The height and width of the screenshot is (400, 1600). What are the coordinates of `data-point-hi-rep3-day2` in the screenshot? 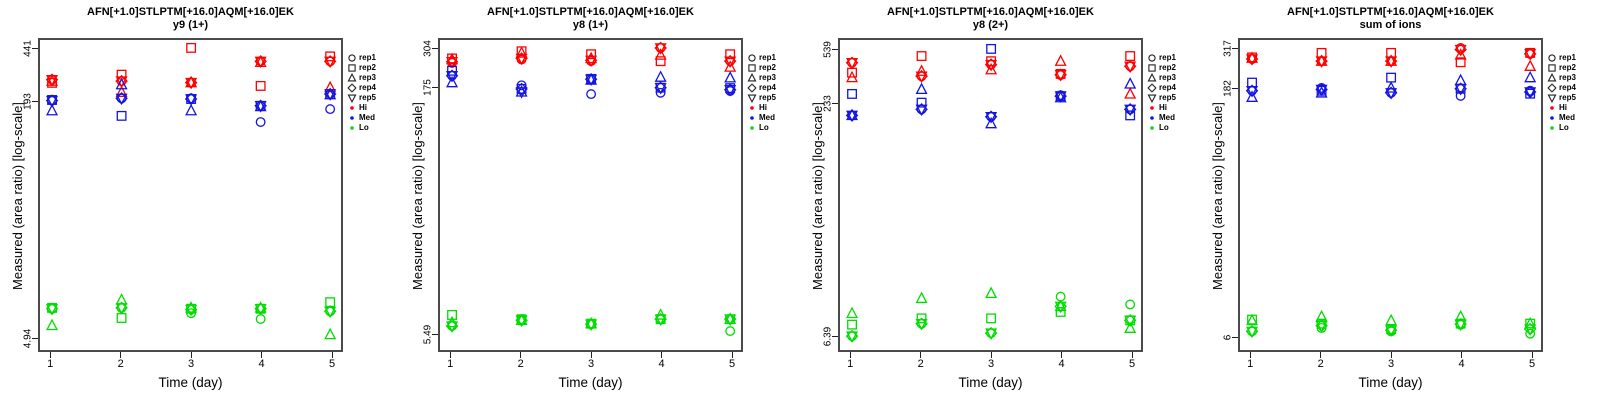 It's located at (921, 70).